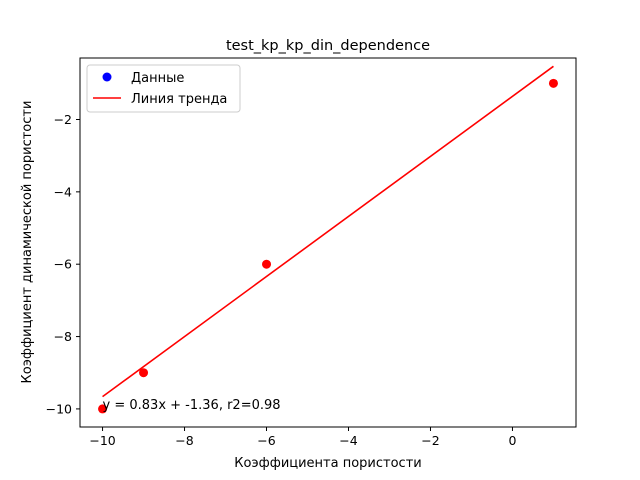 The image size is (640, 480). I want to click on legend-label-data: Данные, so click(157, 78).